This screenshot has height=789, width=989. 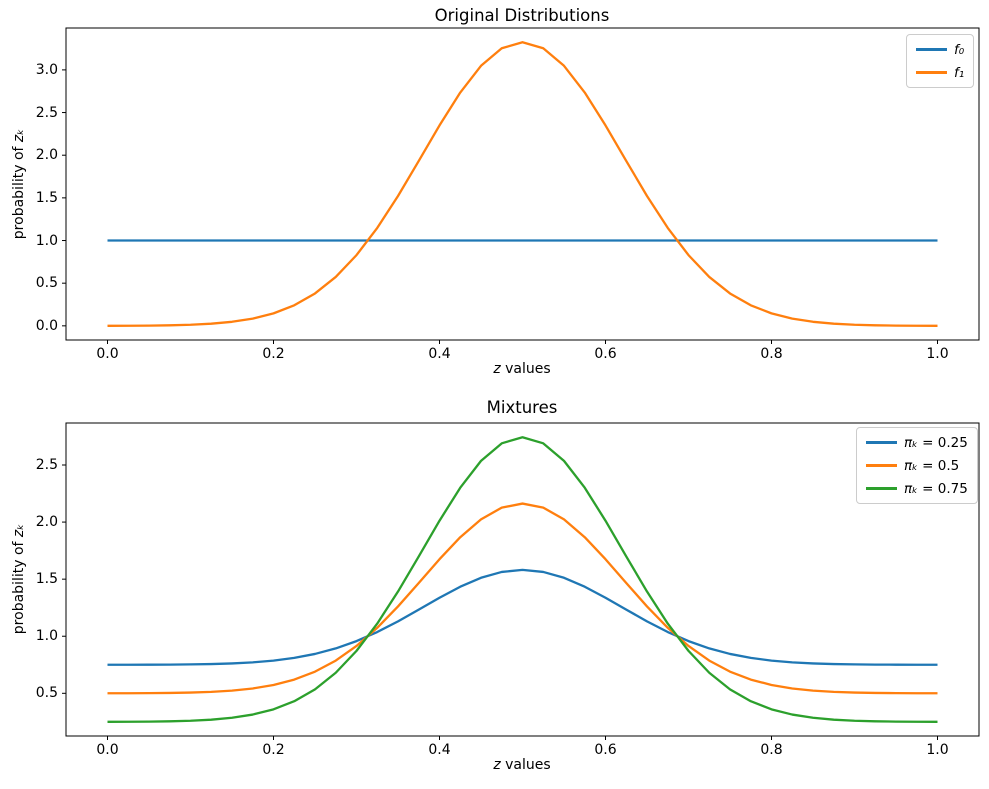 What do you see at coordinates (522, 15) in the screenshot?
I see `chart1-title: Original Distributions` at bounding box center [522, 15].